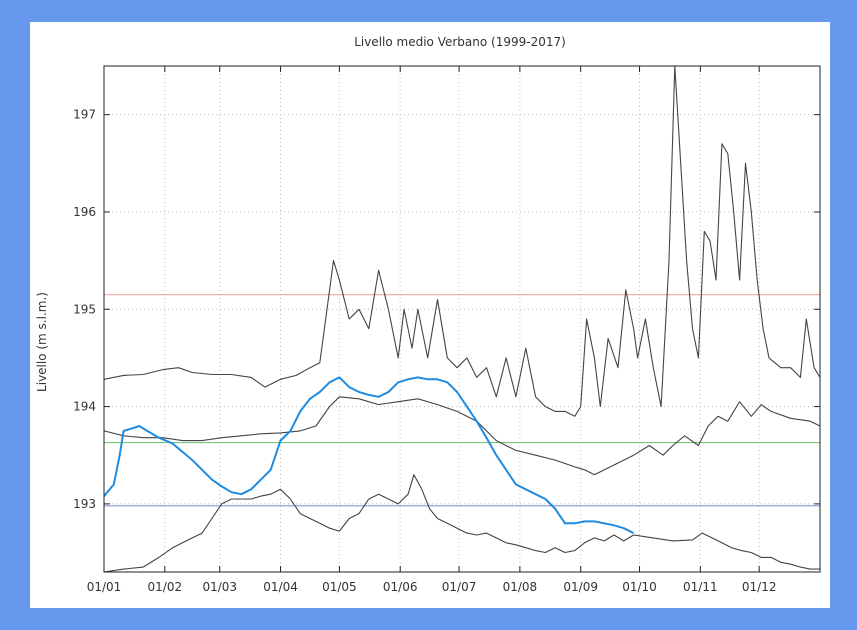  Describe the element at coordinates (639, 587) in the screenshot. I see `x-tick-label: 01/10` at that location.